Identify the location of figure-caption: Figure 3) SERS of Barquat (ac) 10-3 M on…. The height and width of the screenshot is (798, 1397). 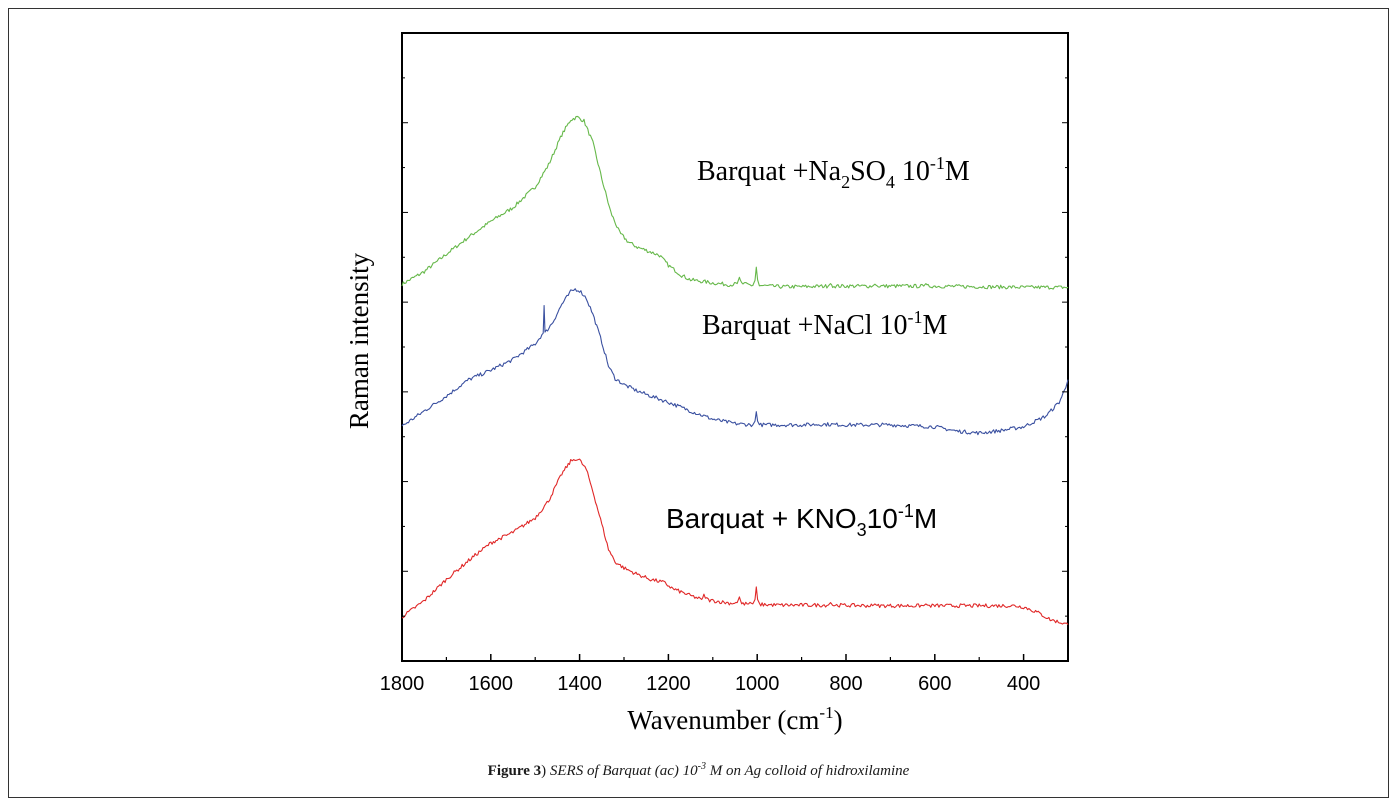
(698, 770).